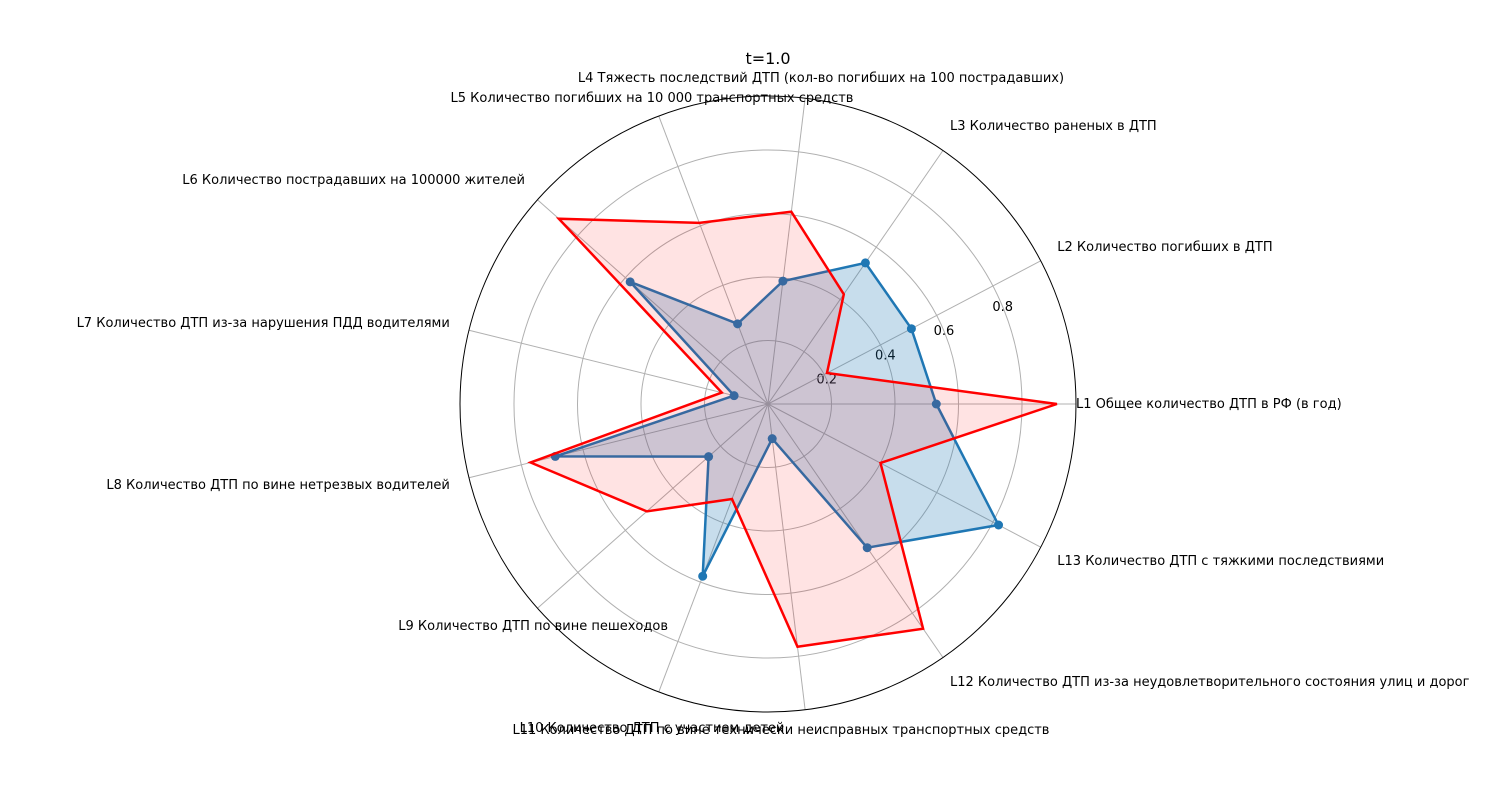 The image size is (1500, 800). I want to click on series-0-area, so click(777, 419).